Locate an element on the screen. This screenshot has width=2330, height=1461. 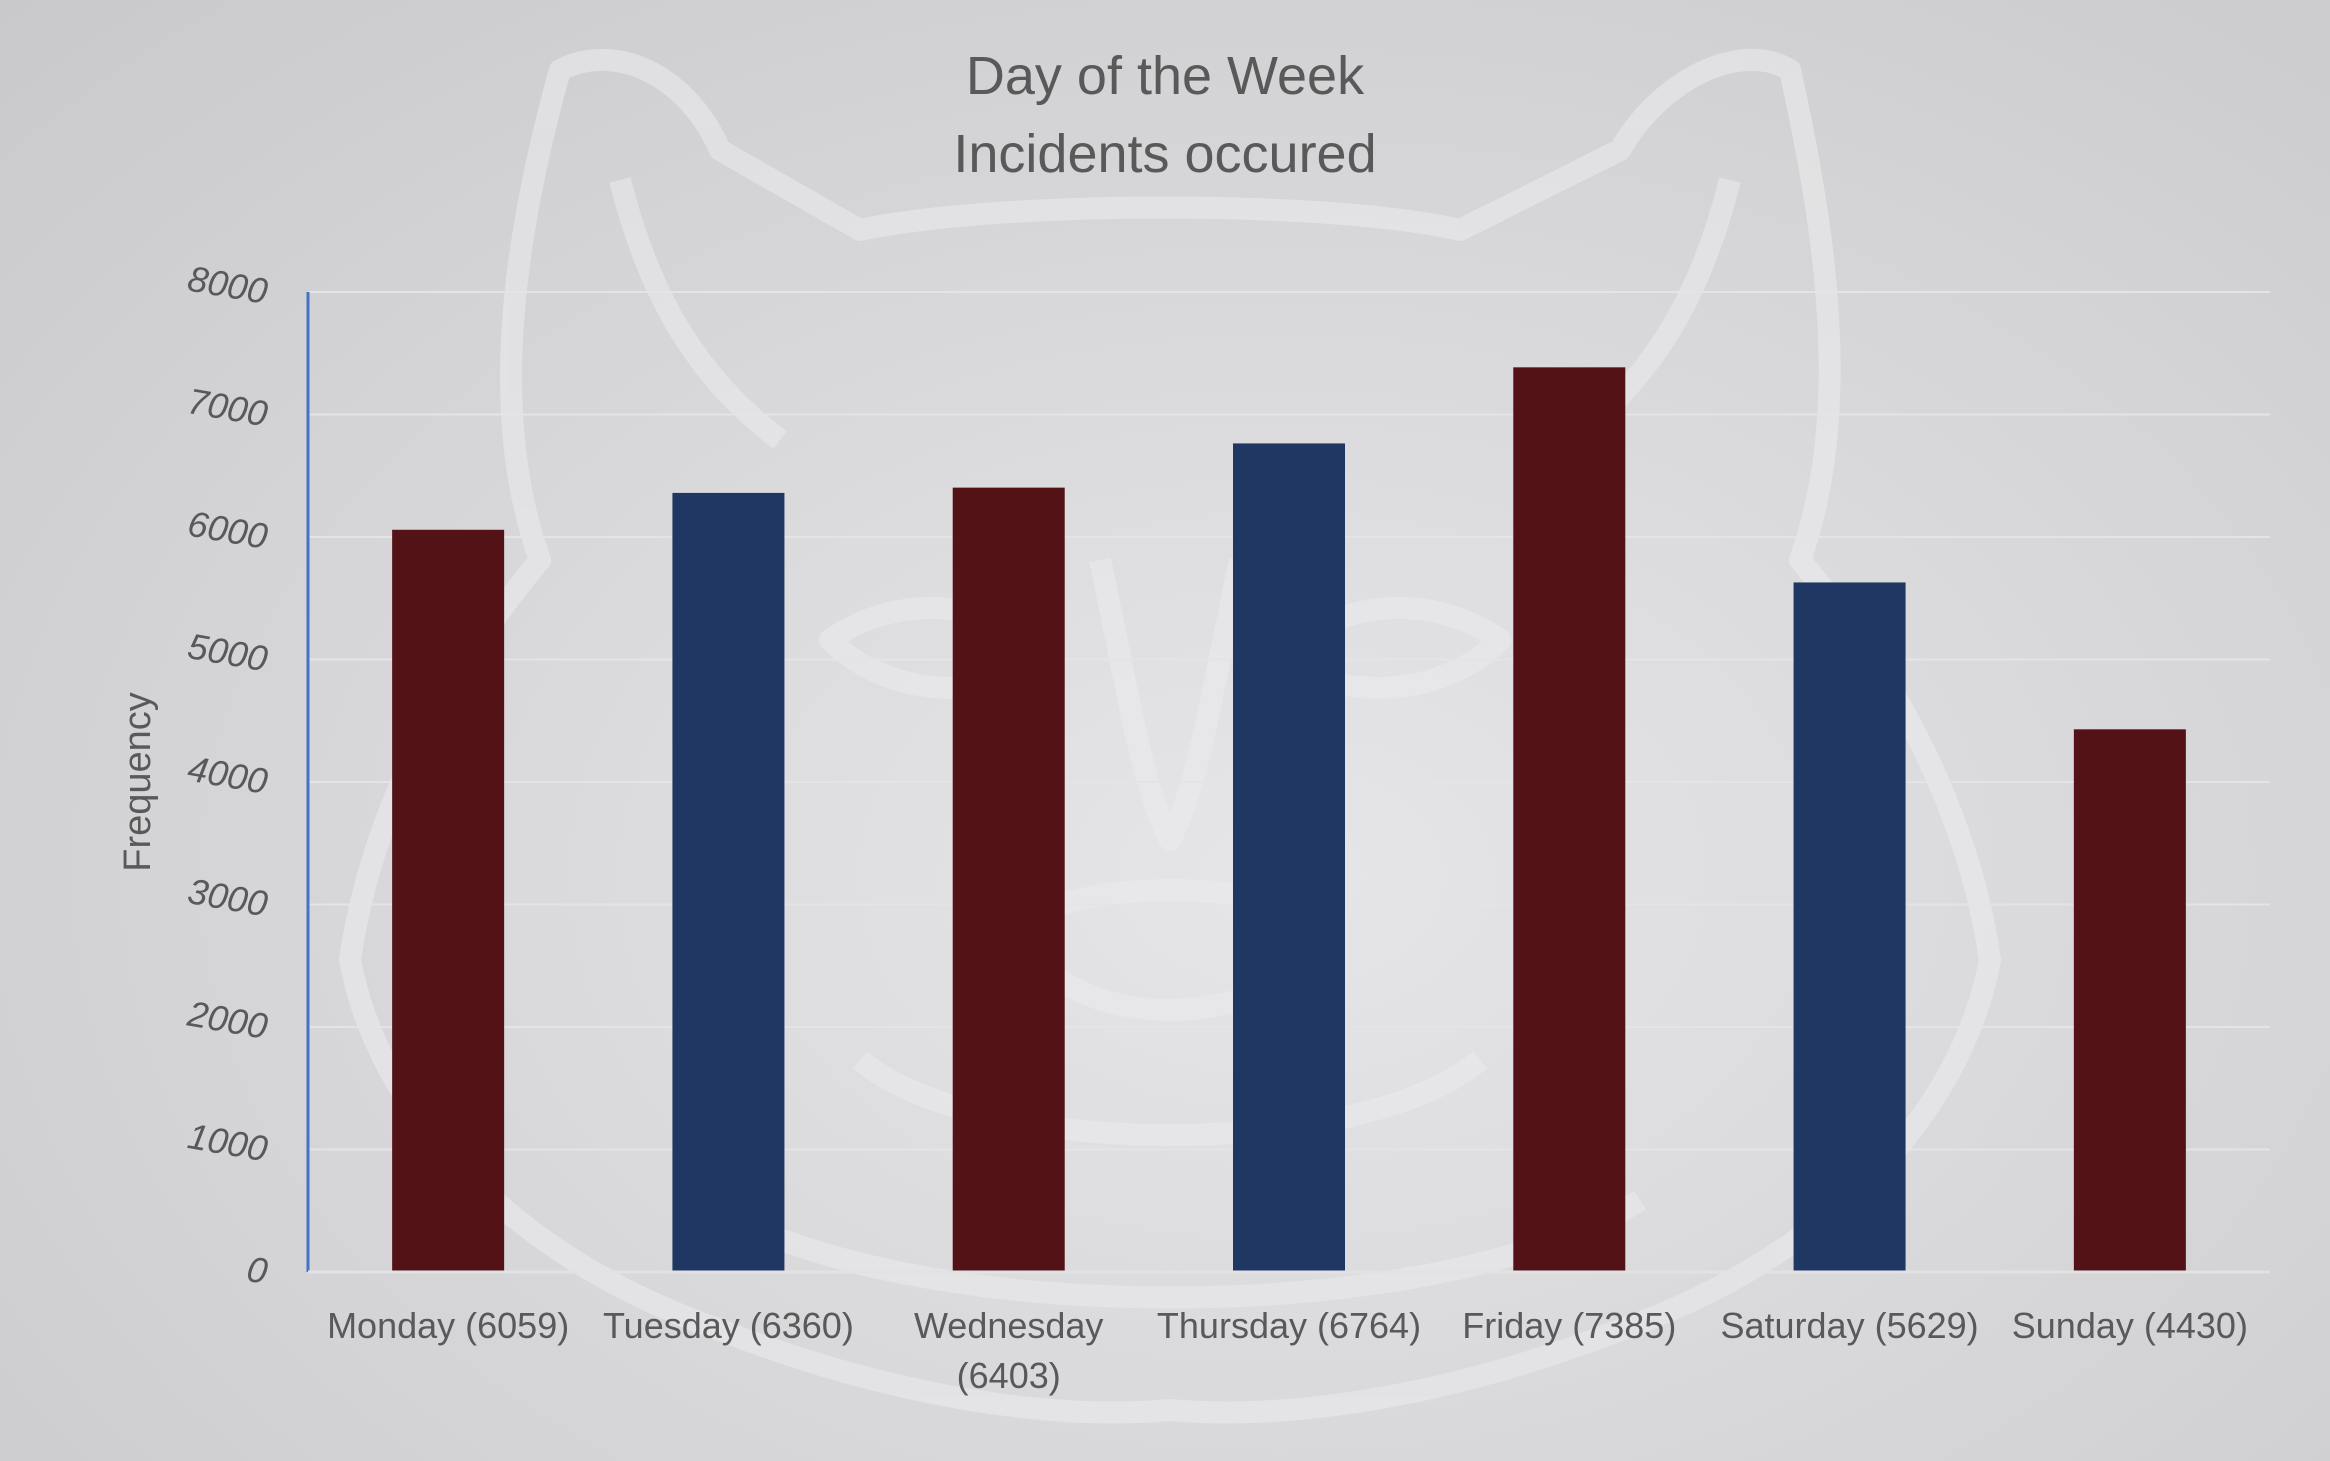
y-tick-label: 5000 is located at coordinates (228, 652).